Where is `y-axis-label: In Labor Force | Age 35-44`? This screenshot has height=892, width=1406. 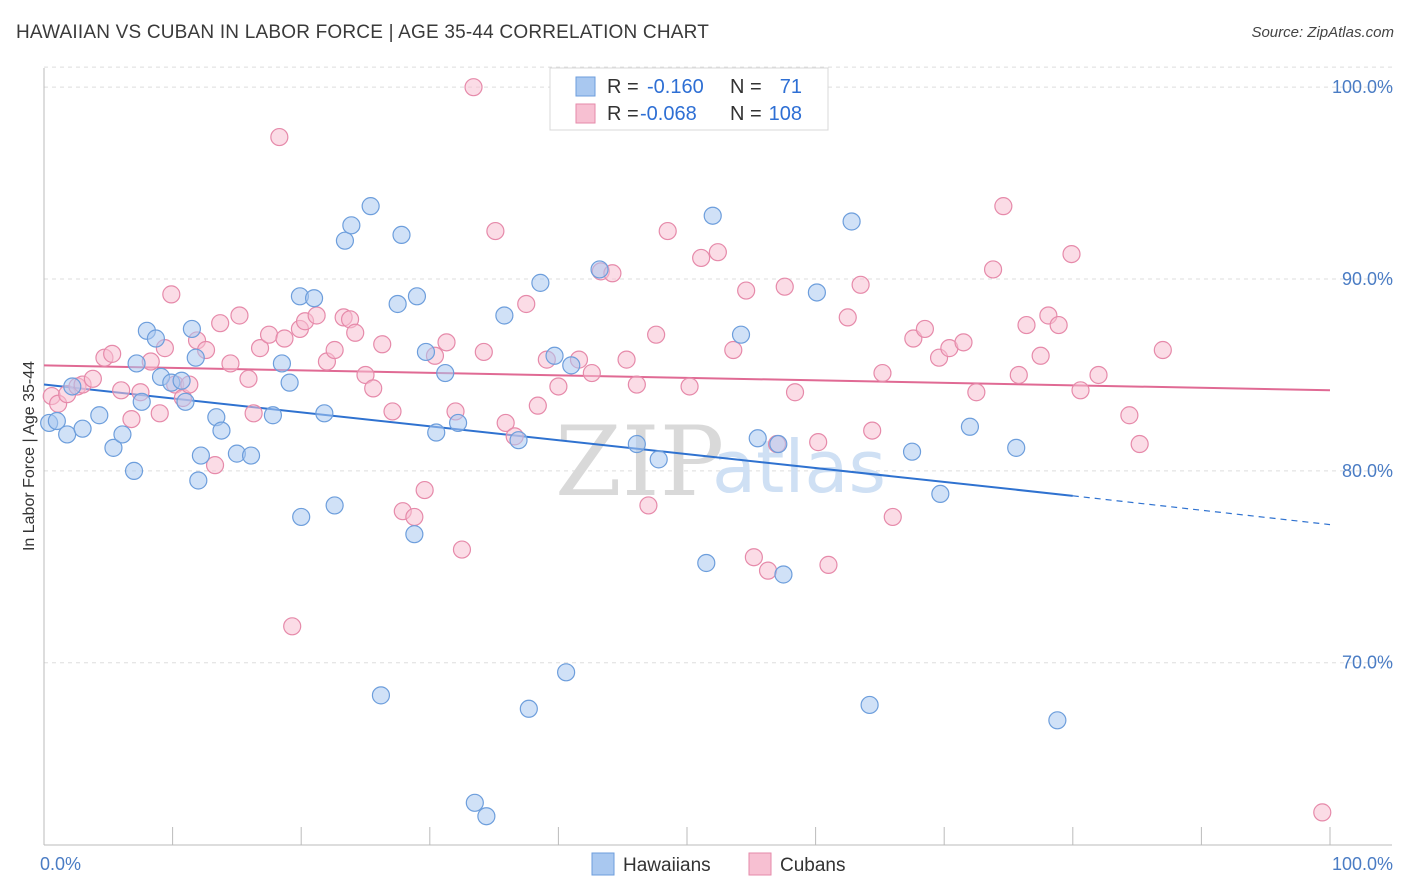 y-axis-label: In Labor Force | Age 35-44 is located at coordinates (29, 456).